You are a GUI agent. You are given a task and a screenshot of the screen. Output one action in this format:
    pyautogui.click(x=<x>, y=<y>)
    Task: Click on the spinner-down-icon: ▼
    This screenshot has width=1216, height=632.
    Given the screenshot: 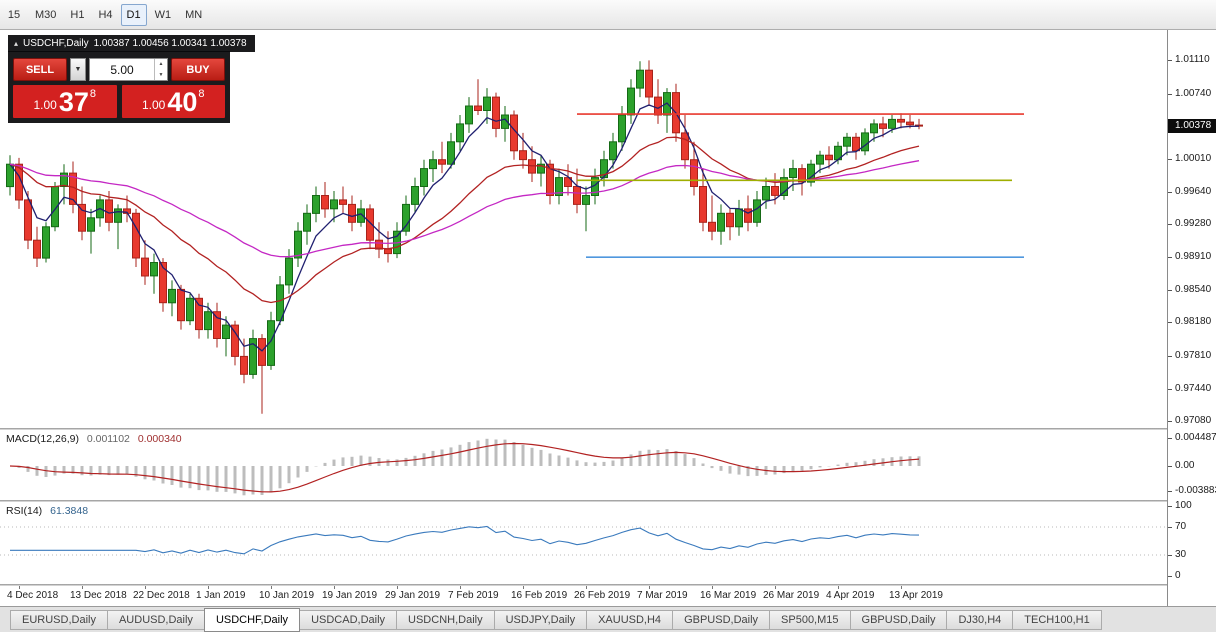 What is the action you would take?
    pyautogui.click(x=161, y=74)
    